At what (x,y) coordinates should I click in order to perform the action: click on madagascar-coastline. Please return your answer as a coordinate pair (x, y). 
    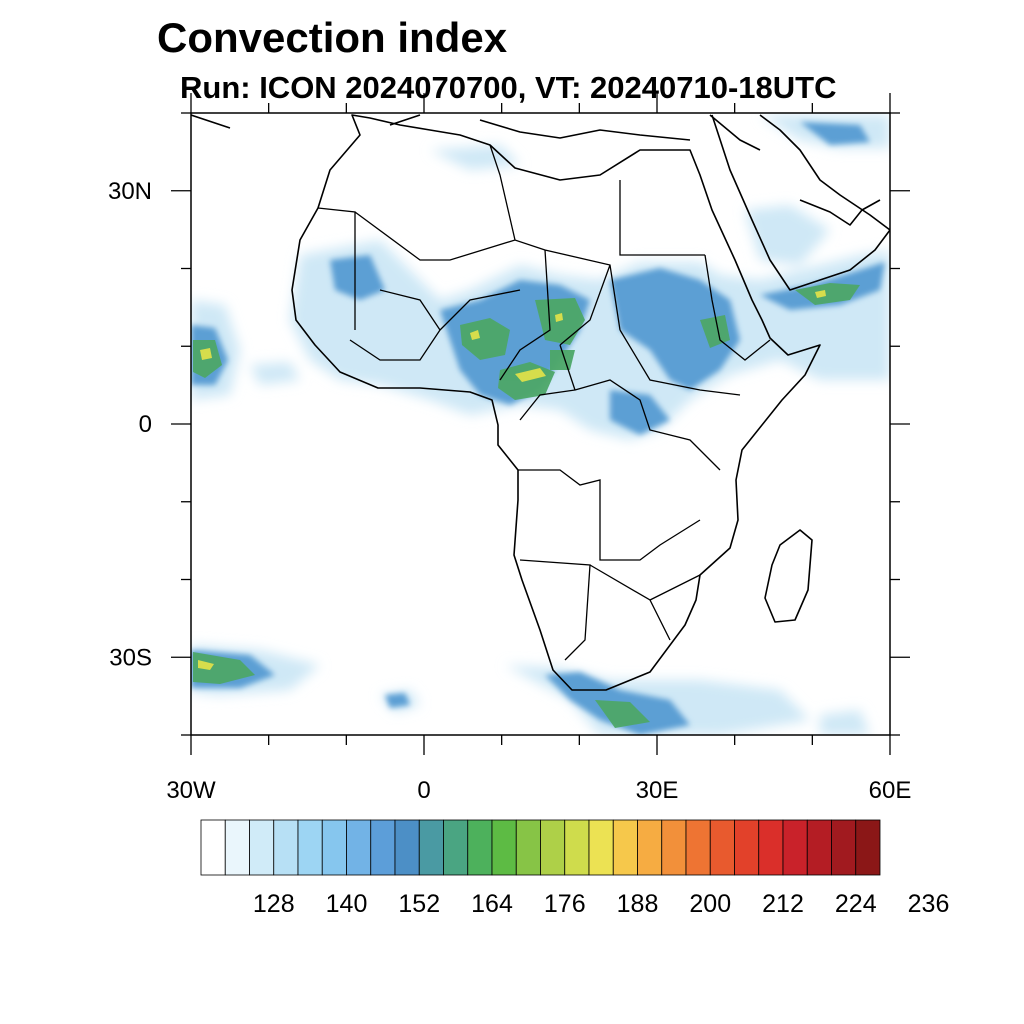
    Looking at the image, I should click on (788, 576).